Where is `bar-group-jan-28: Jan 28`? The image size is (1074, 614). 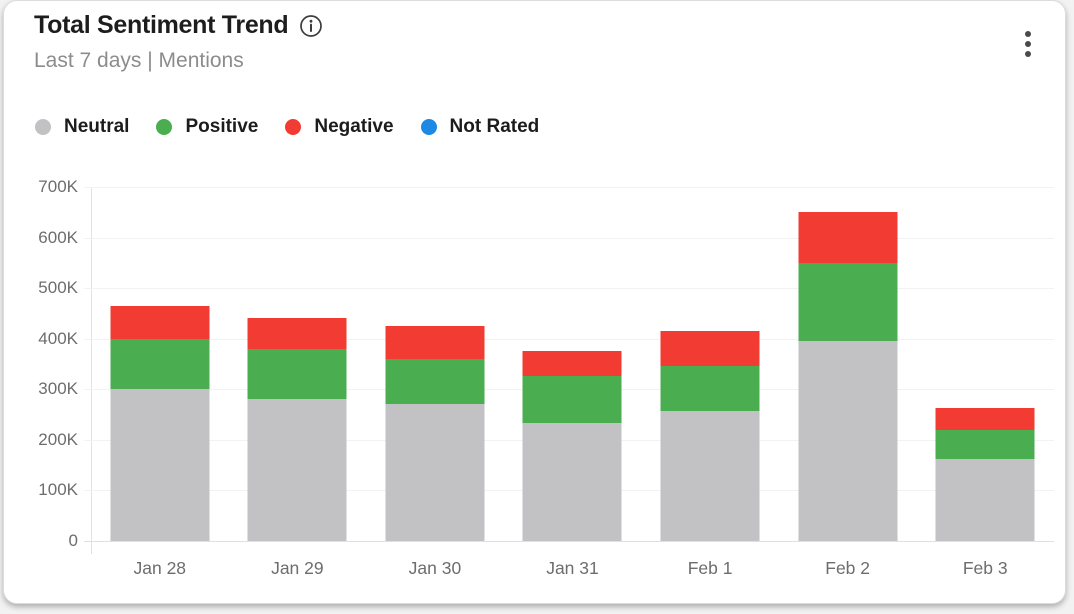 bar-group-jan-28: Jan 28 is located at coordinates (160, 382).